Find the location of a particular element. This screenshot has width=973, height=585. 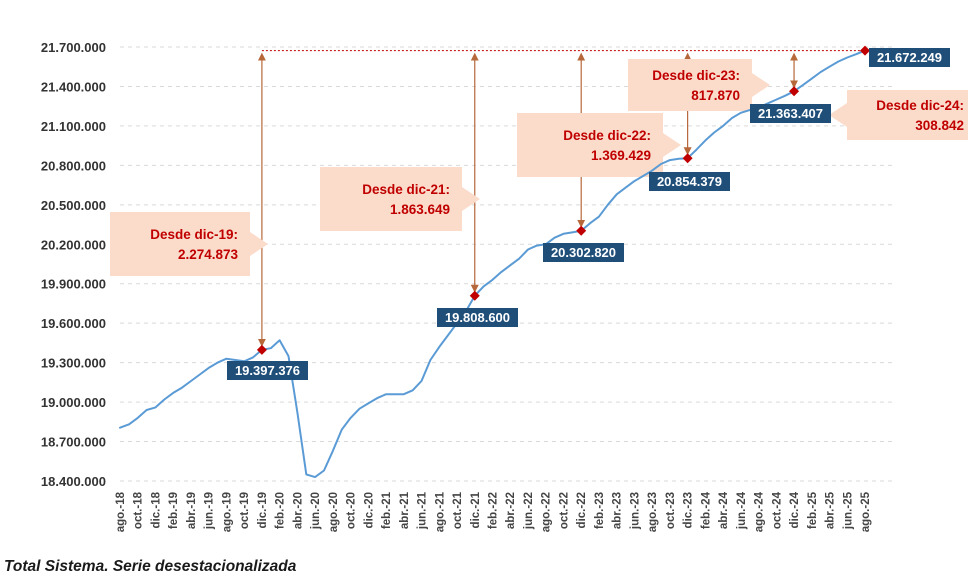

y-tick-label: 20.800.000 is located at coordinates (73, 165).